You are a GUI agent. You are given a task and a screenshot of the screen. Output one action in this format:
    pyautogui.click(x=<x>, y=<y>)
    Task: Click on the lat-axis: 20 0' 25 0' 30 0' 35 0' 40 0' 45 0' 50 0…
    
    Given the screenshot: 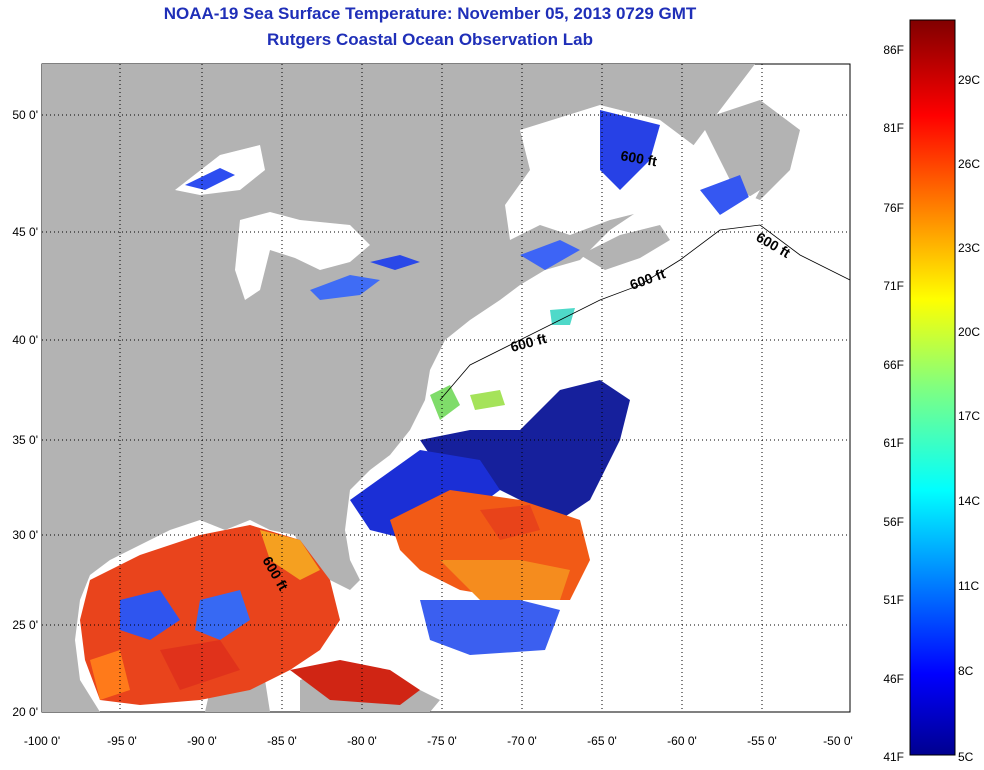 What is the action you would take?
    pyautogui.click(x=25, y=413)
    